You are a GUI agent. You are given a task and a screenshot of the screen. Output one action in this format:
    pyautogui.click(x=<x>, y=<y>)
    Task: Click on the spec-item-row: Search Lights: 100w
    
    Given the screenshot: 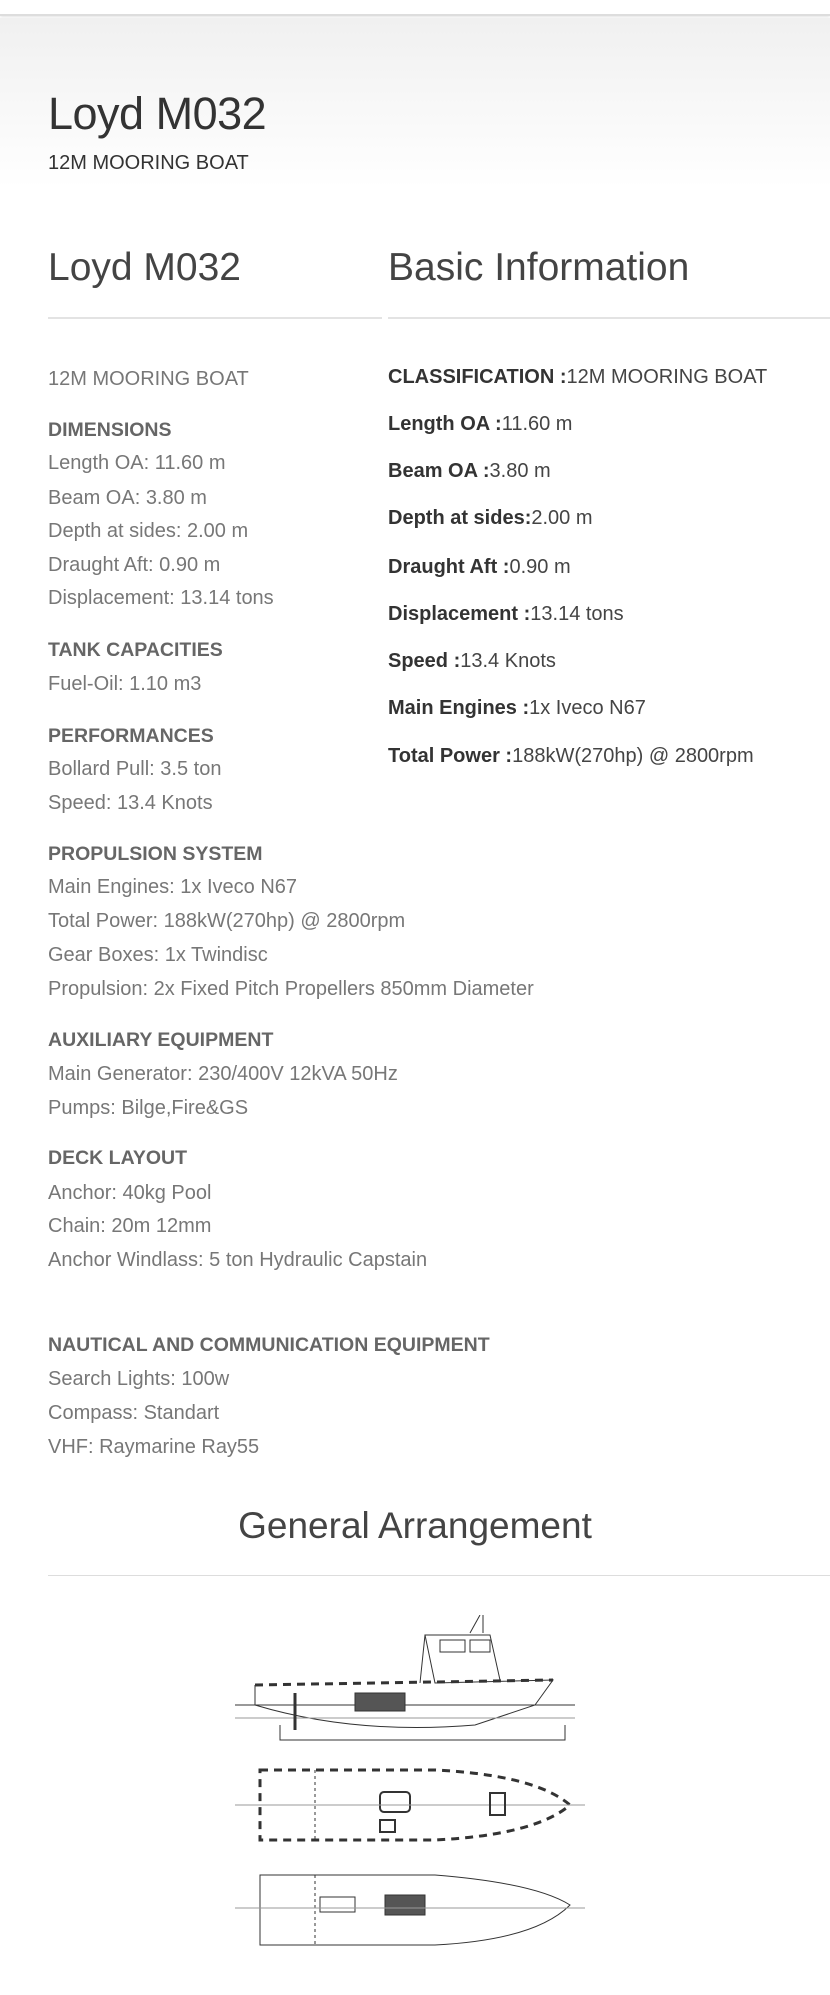 What is the action you would take?
    pyautogui.click(x=138, y=1379)
    